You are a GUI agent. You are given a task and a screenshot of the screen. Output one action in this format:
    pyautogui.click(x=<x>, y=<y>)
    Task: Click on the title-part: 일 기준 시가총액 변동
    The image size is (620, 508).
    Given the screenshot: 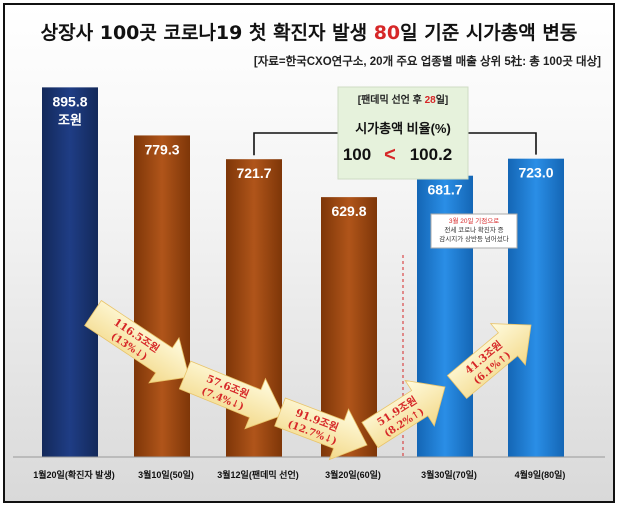 What is the action you would take?
    pyautogui.click(x=488, y=33)
    